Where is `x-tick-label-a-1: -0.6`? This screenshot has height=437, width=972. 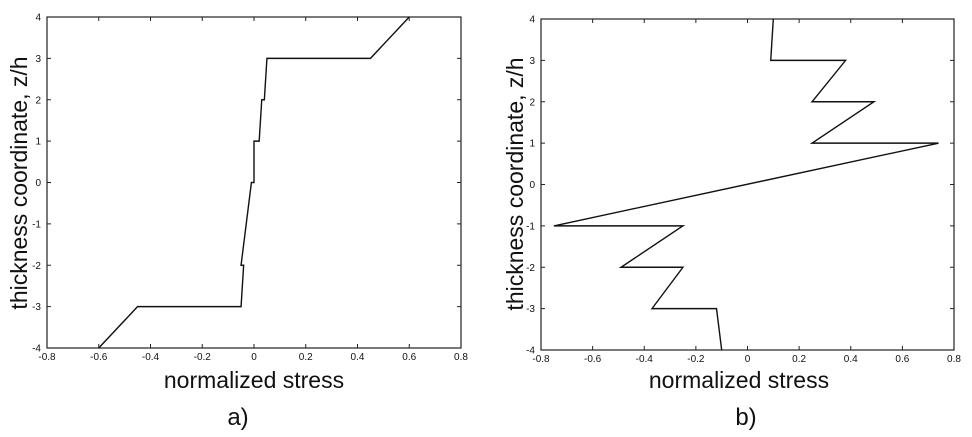 x-tick-label-a-1: -0.6 is located at coordinates (99, 357).